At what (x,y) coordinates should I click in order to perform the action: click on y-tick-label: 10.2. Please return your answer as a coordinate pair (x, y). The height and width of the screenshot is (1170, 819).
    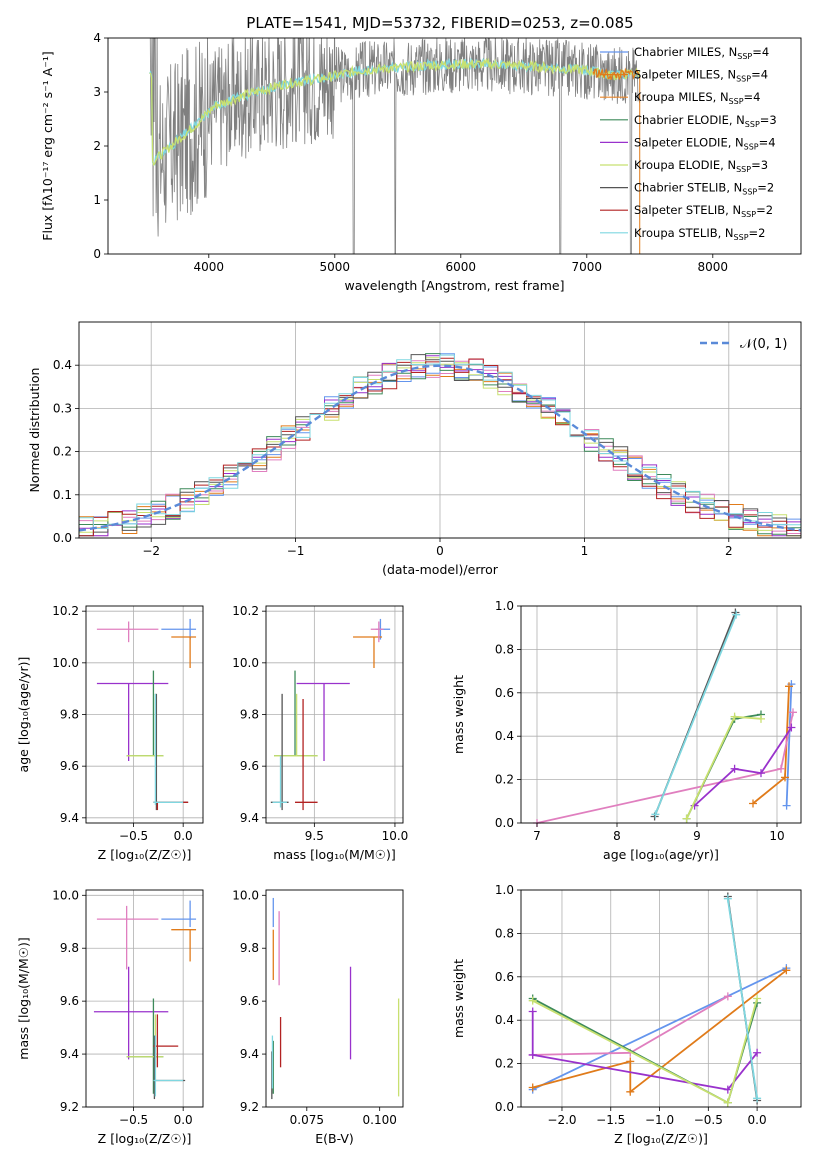
    Looking at the image, I should click on (65, 611).